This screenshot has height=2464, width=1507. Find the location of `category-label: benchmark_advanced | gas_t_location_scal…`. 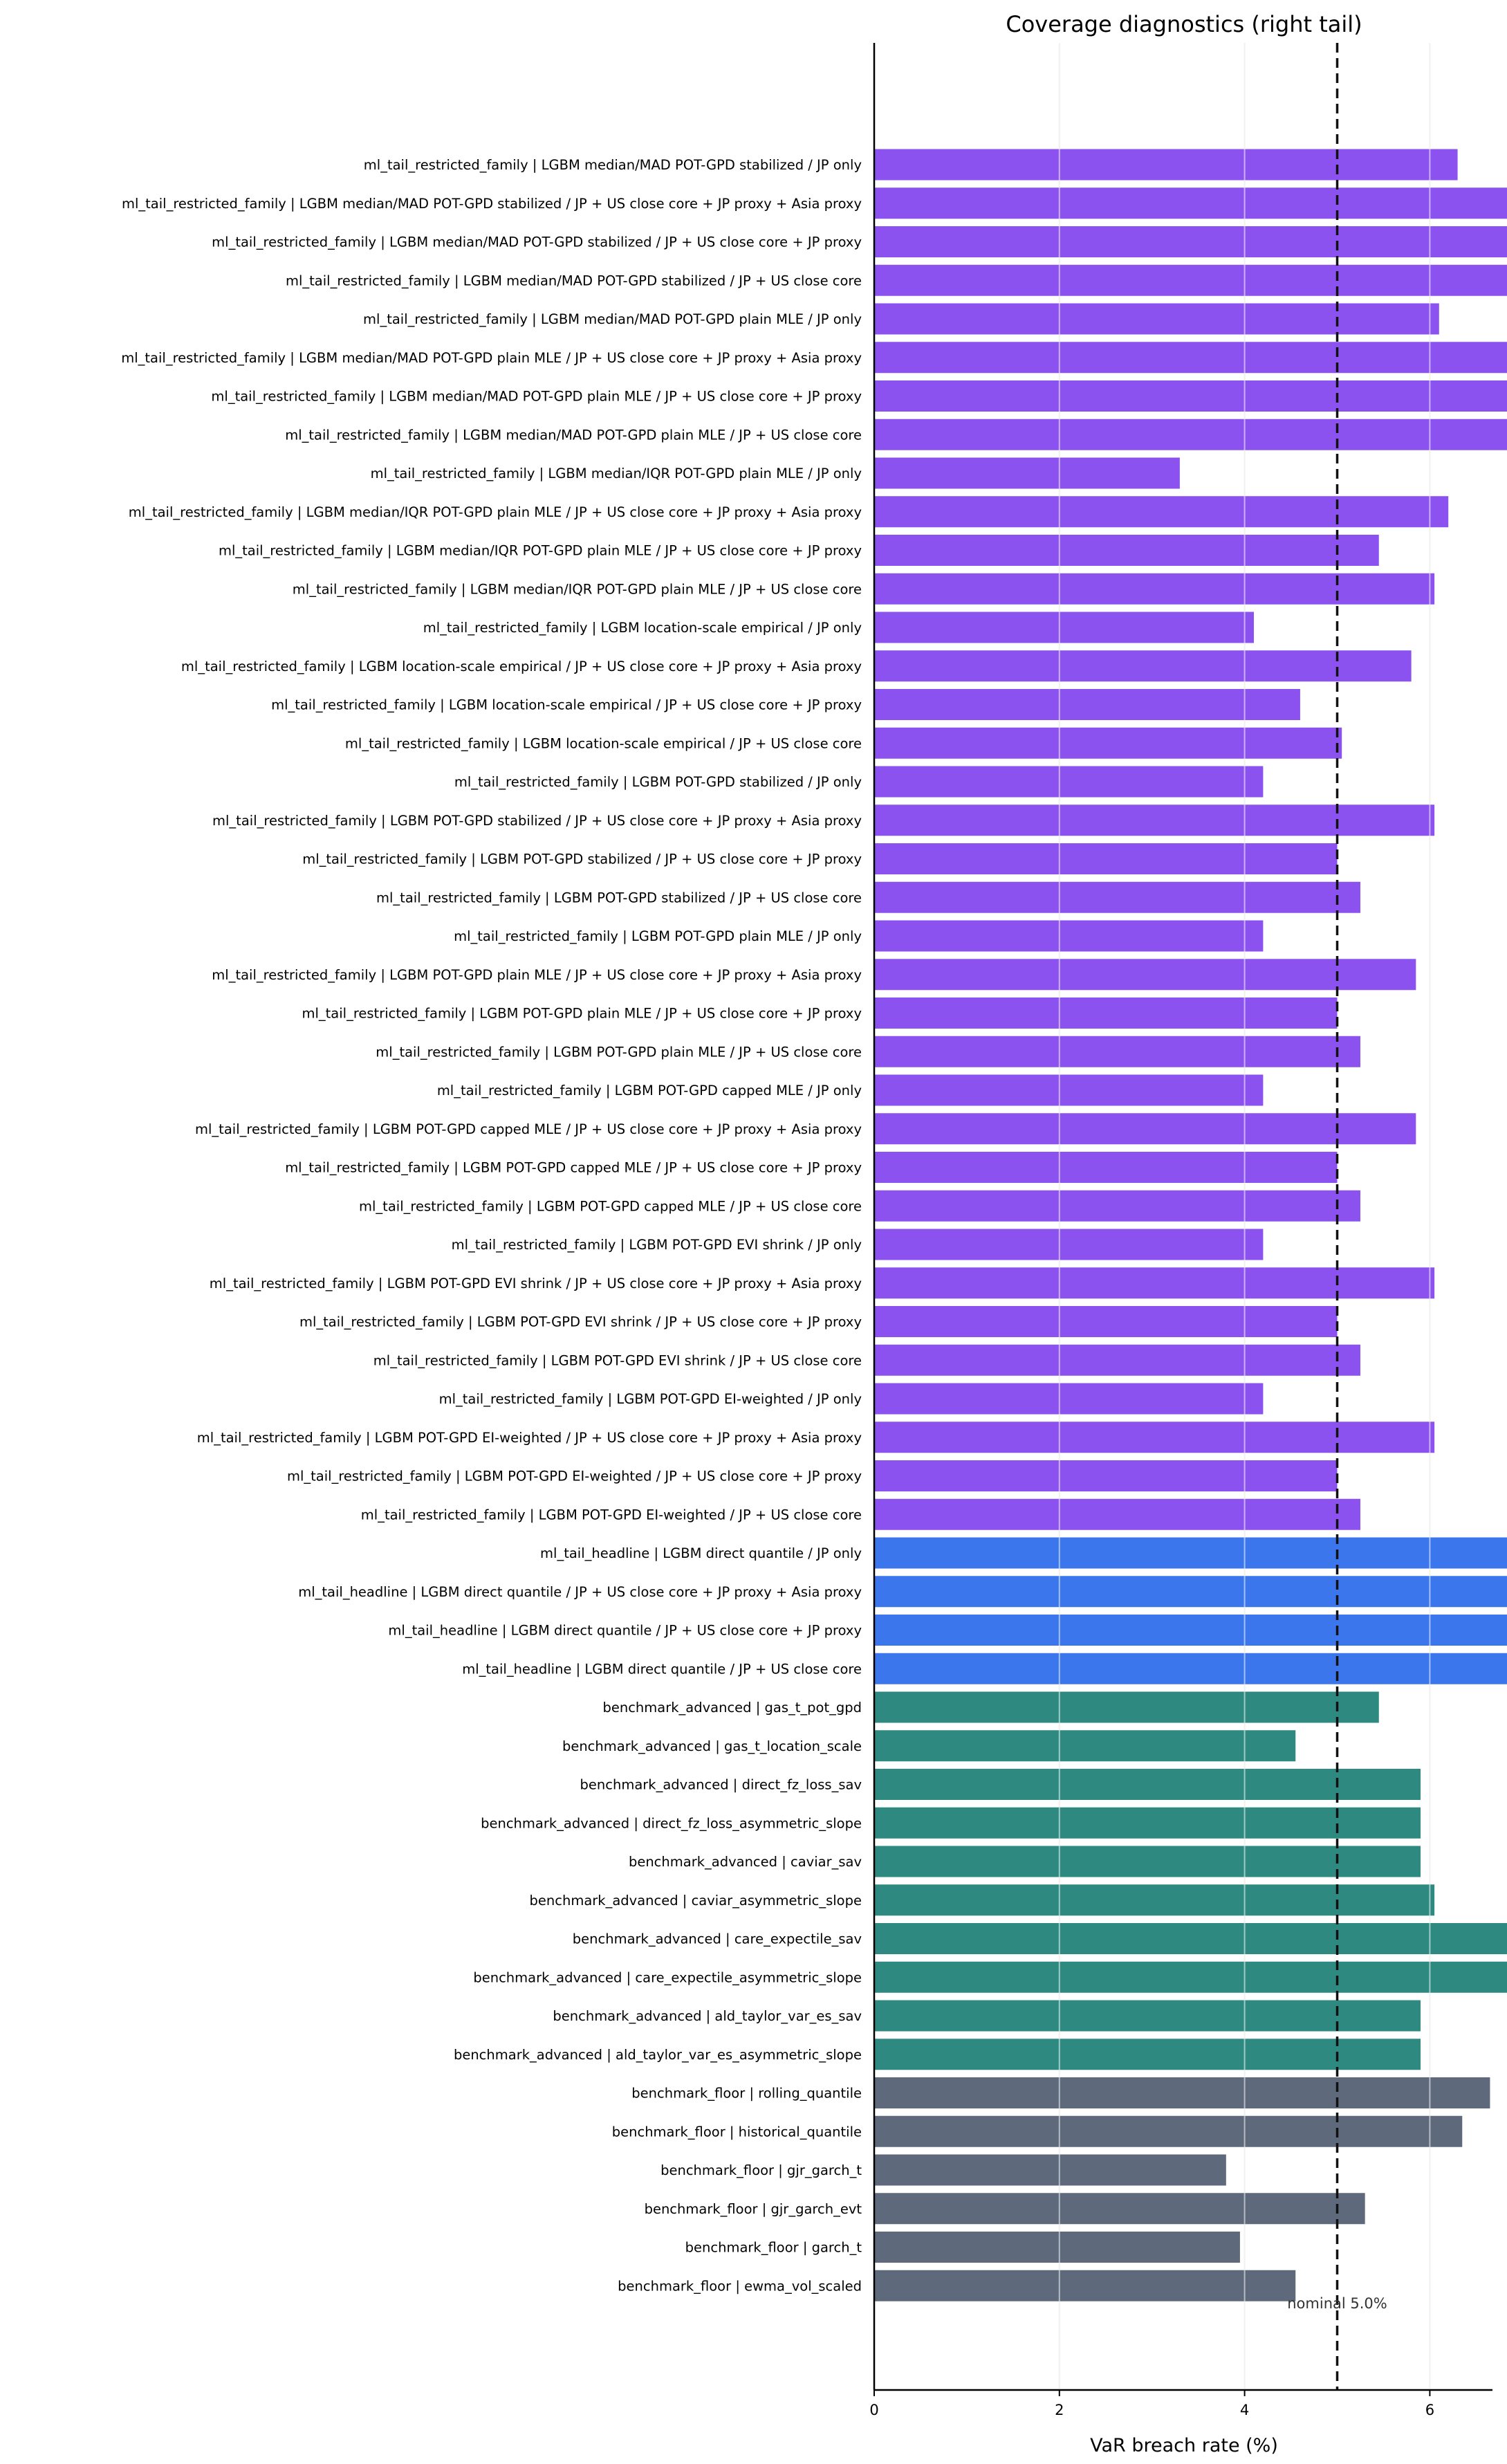

category-label: benchmark_advanced | gas_t_location_scal… is located at coordinates (712, 1746).